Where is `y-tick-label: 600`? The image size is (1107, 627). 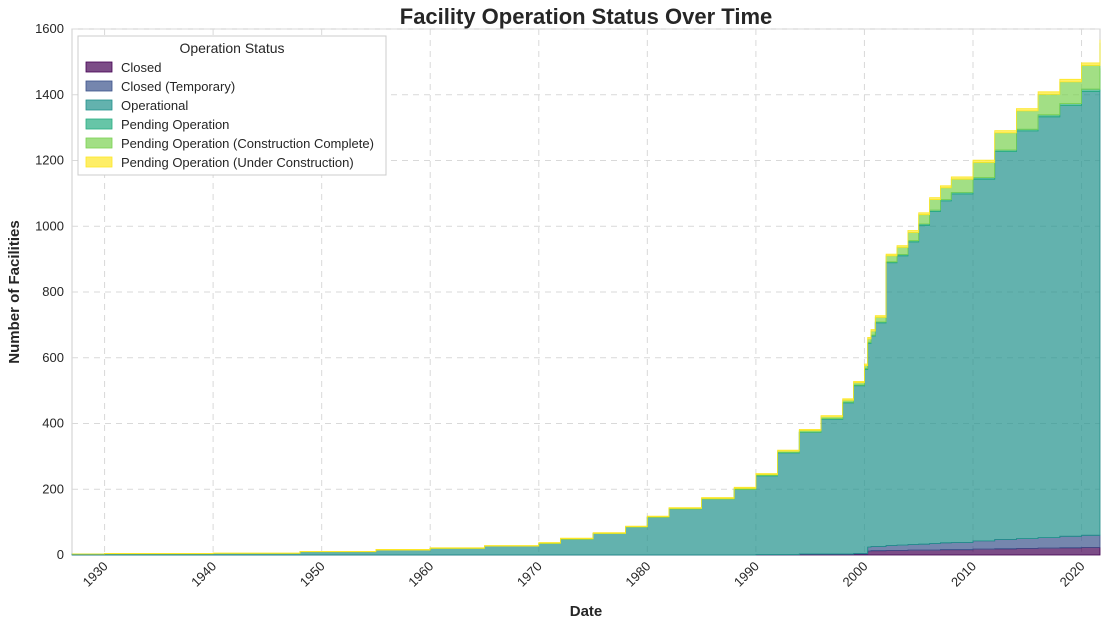
y-tick-label: 600 is located at coordinates (53, 357).